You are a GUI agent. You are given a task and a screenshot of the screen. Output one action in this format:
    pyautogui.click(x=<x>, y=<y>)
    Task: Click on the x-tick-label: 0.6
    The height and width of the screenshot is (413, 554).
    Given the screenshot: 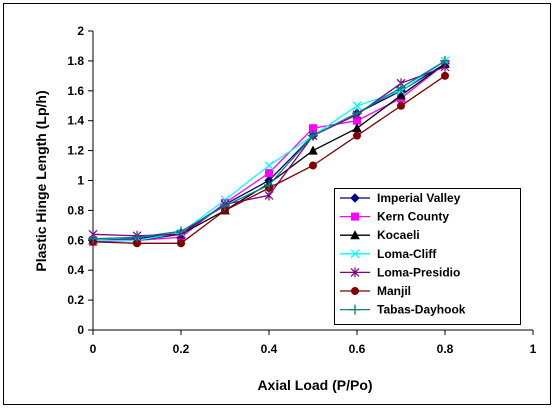 What is the action you would take?
    pyautogui.click(x=357, y=349)
    